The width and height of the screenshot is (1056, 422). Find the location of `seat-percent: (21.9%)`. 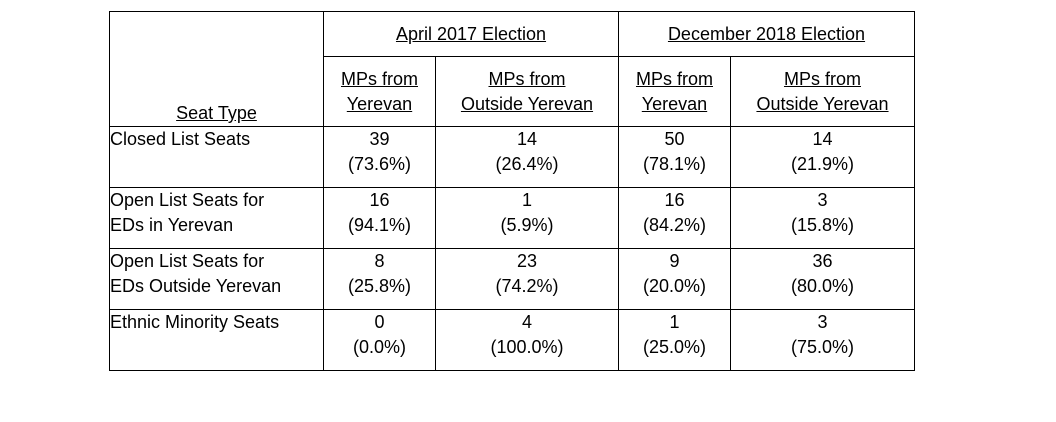

seat-percent: (21.9%) is located at coordinates (822, 164).